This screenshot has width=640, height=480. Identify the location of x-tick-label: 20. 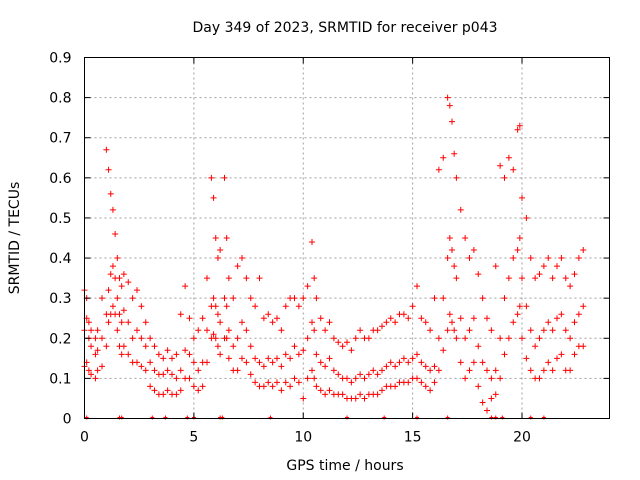
(522, 438).